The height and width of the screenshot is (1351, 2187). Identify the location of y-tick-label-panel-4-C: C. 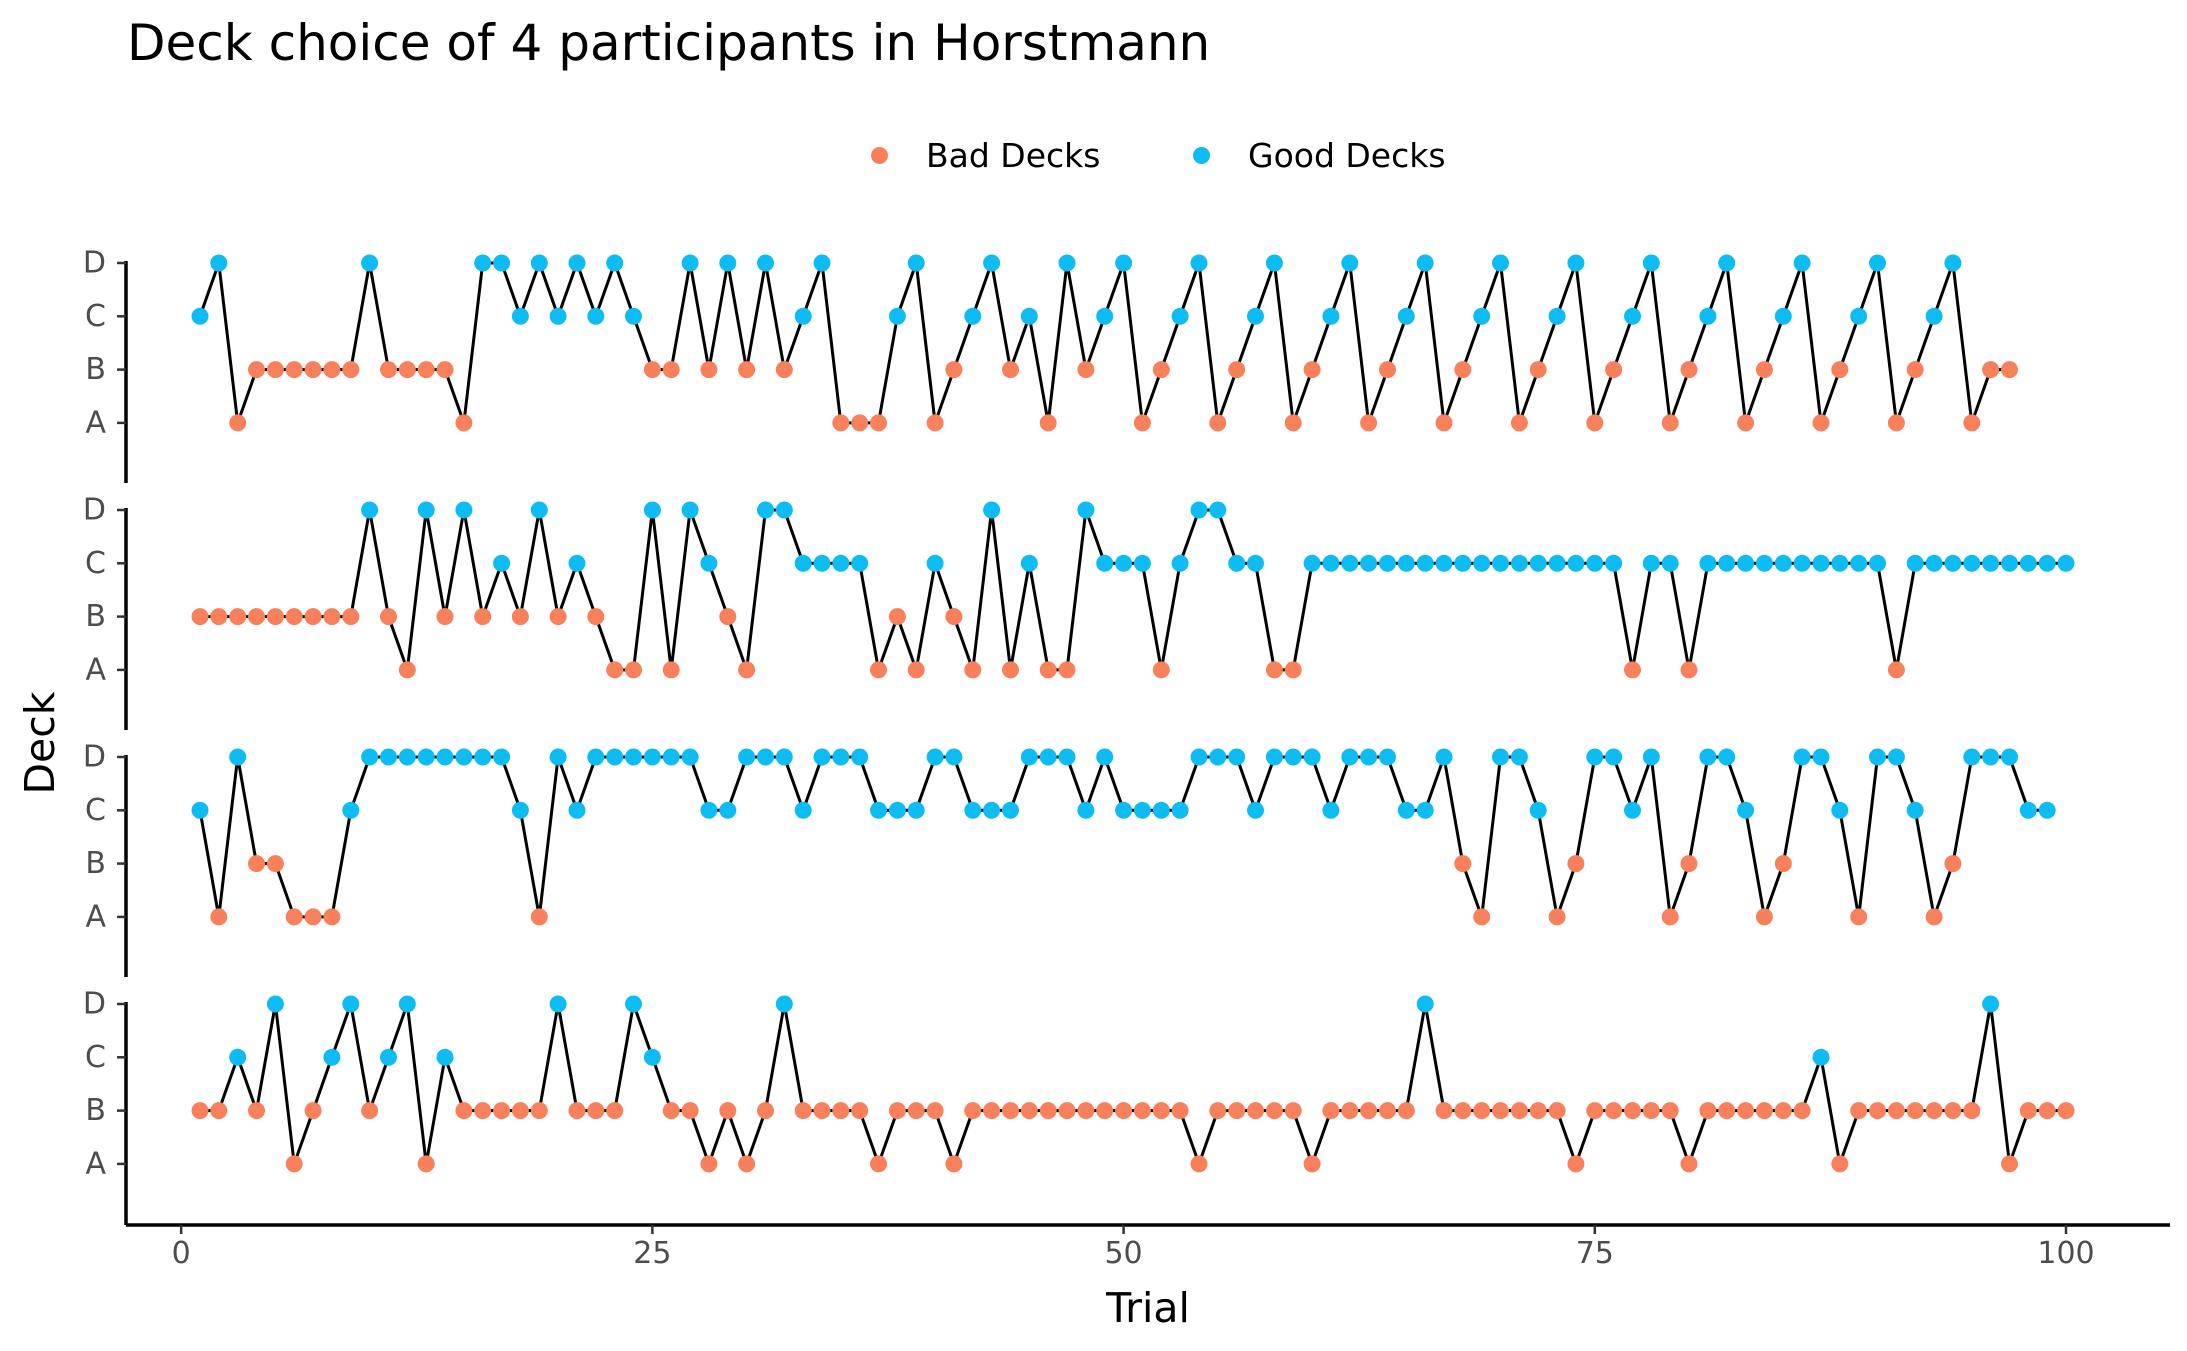
(95, 1057).